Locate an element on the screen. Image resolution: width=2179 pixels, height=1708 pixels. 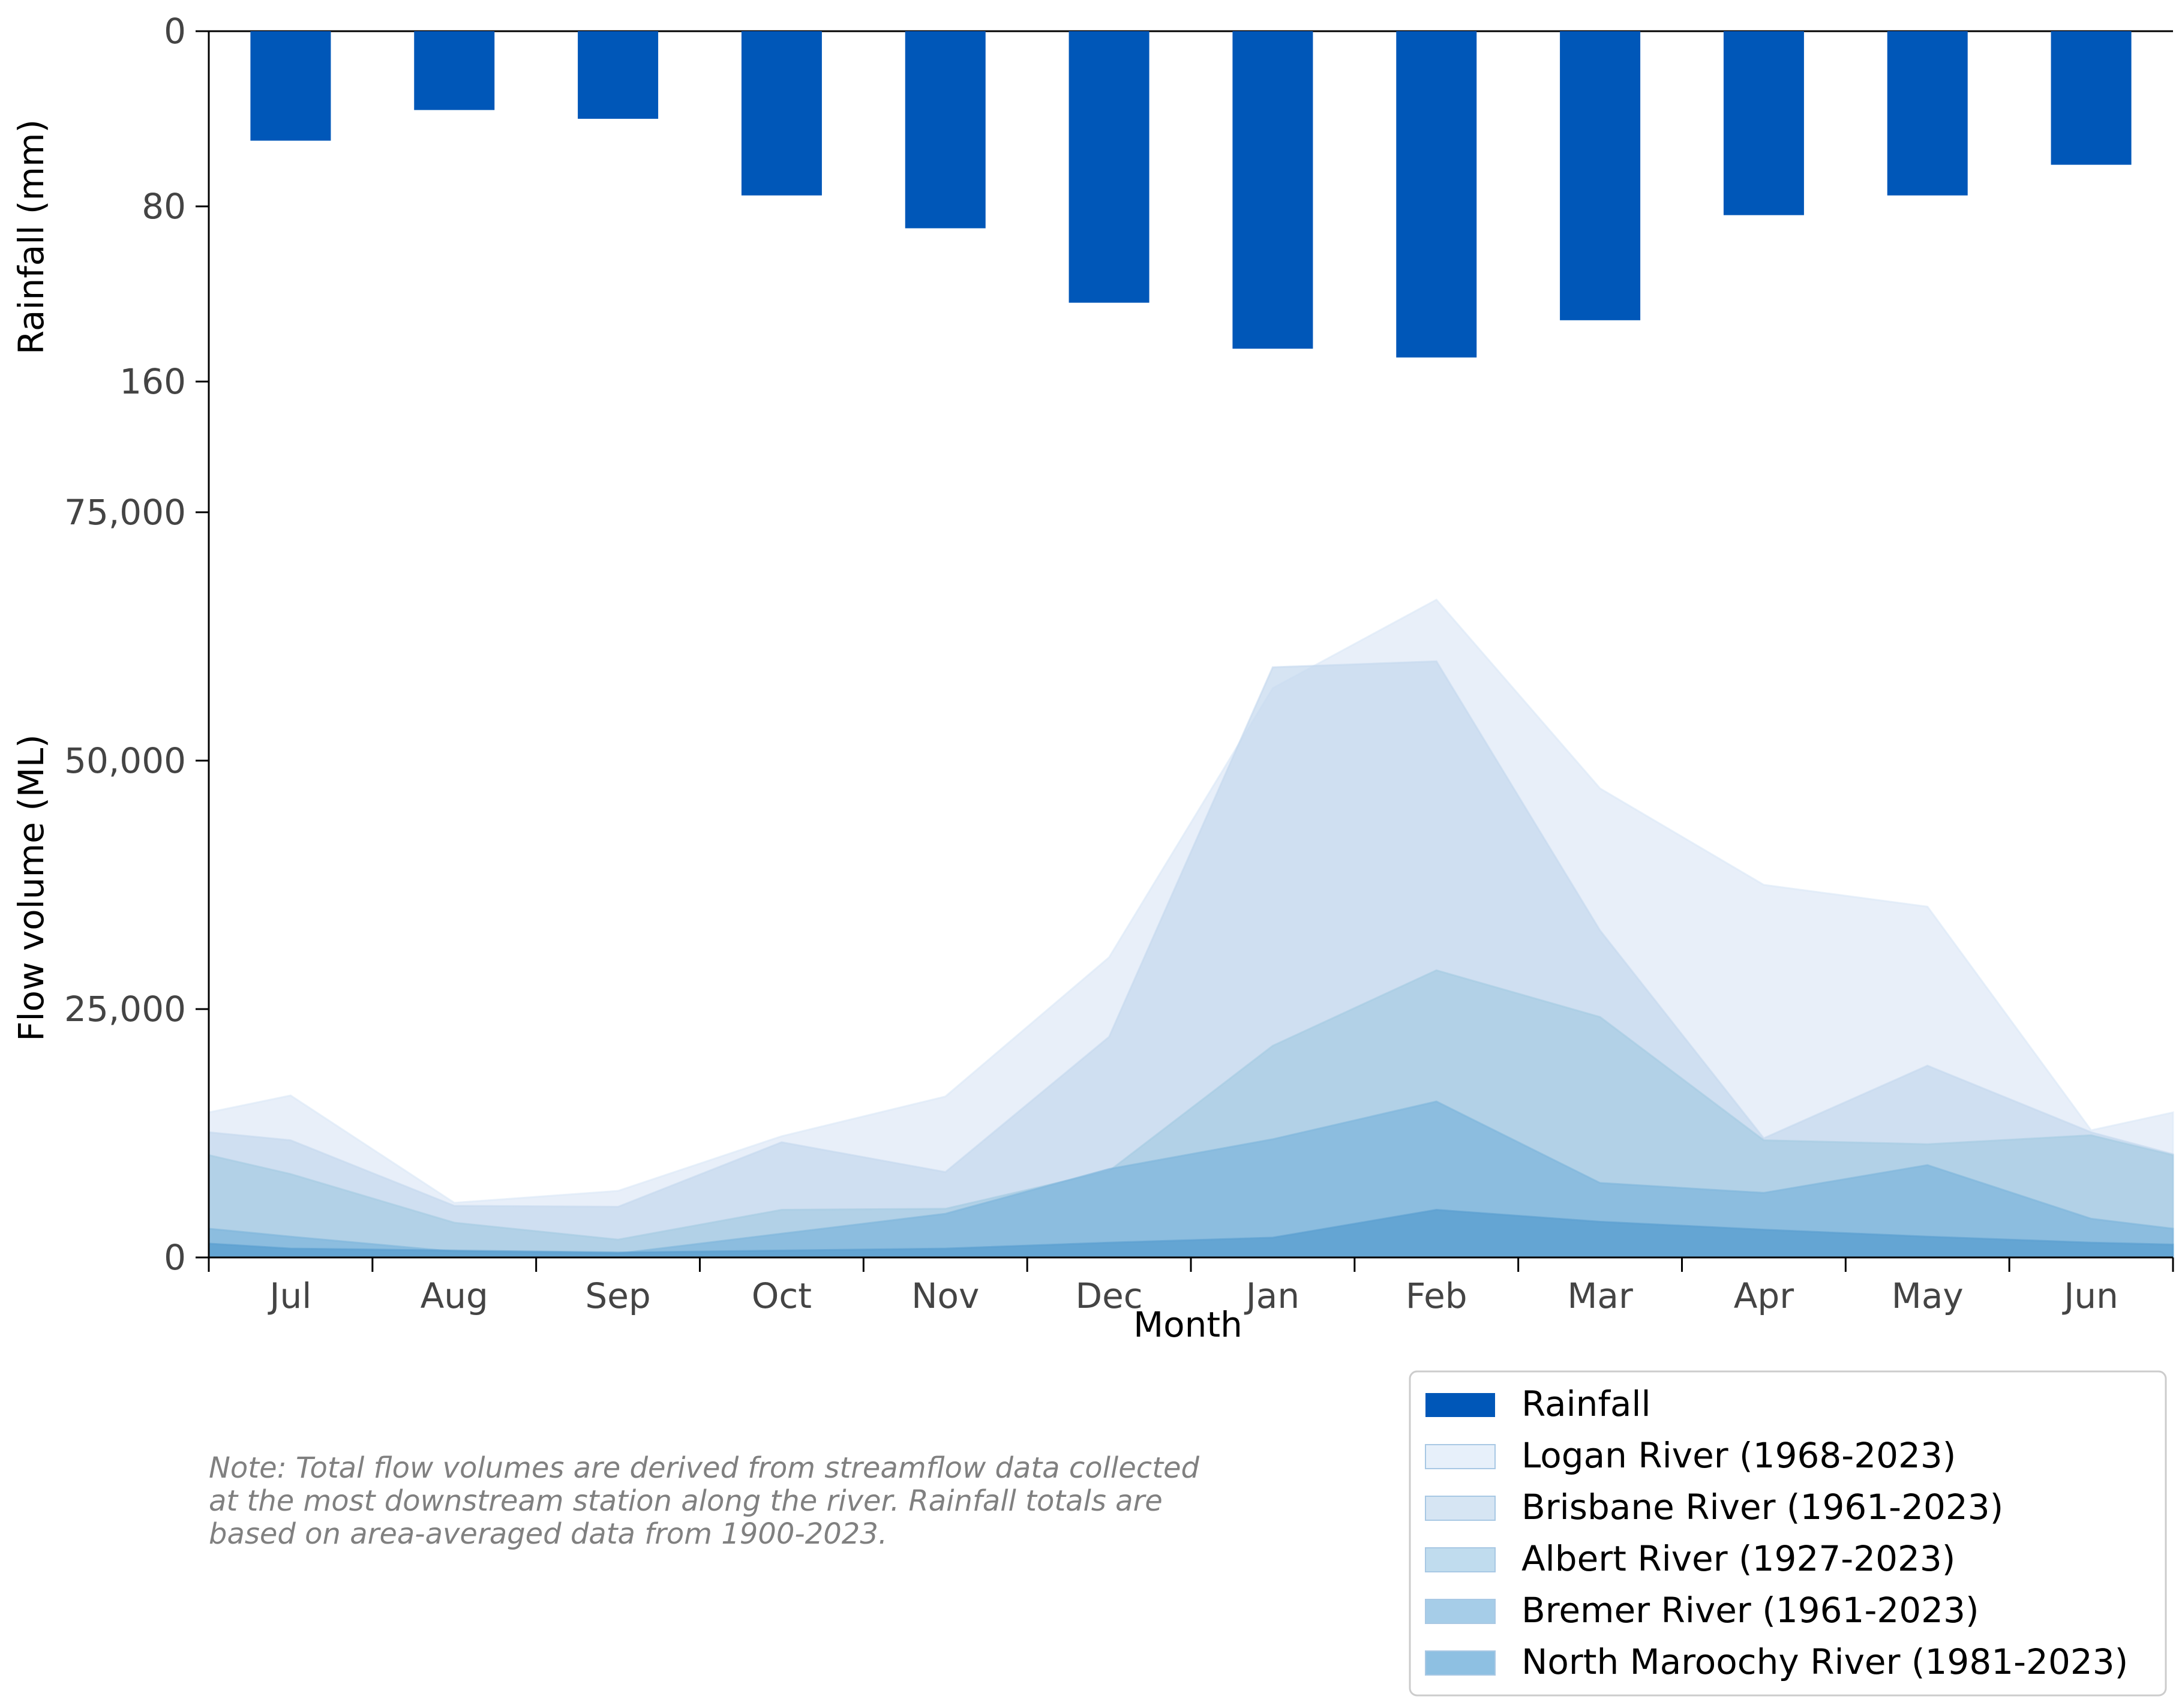
x-tick-label: Aug is located at coordinates (454, 1295).